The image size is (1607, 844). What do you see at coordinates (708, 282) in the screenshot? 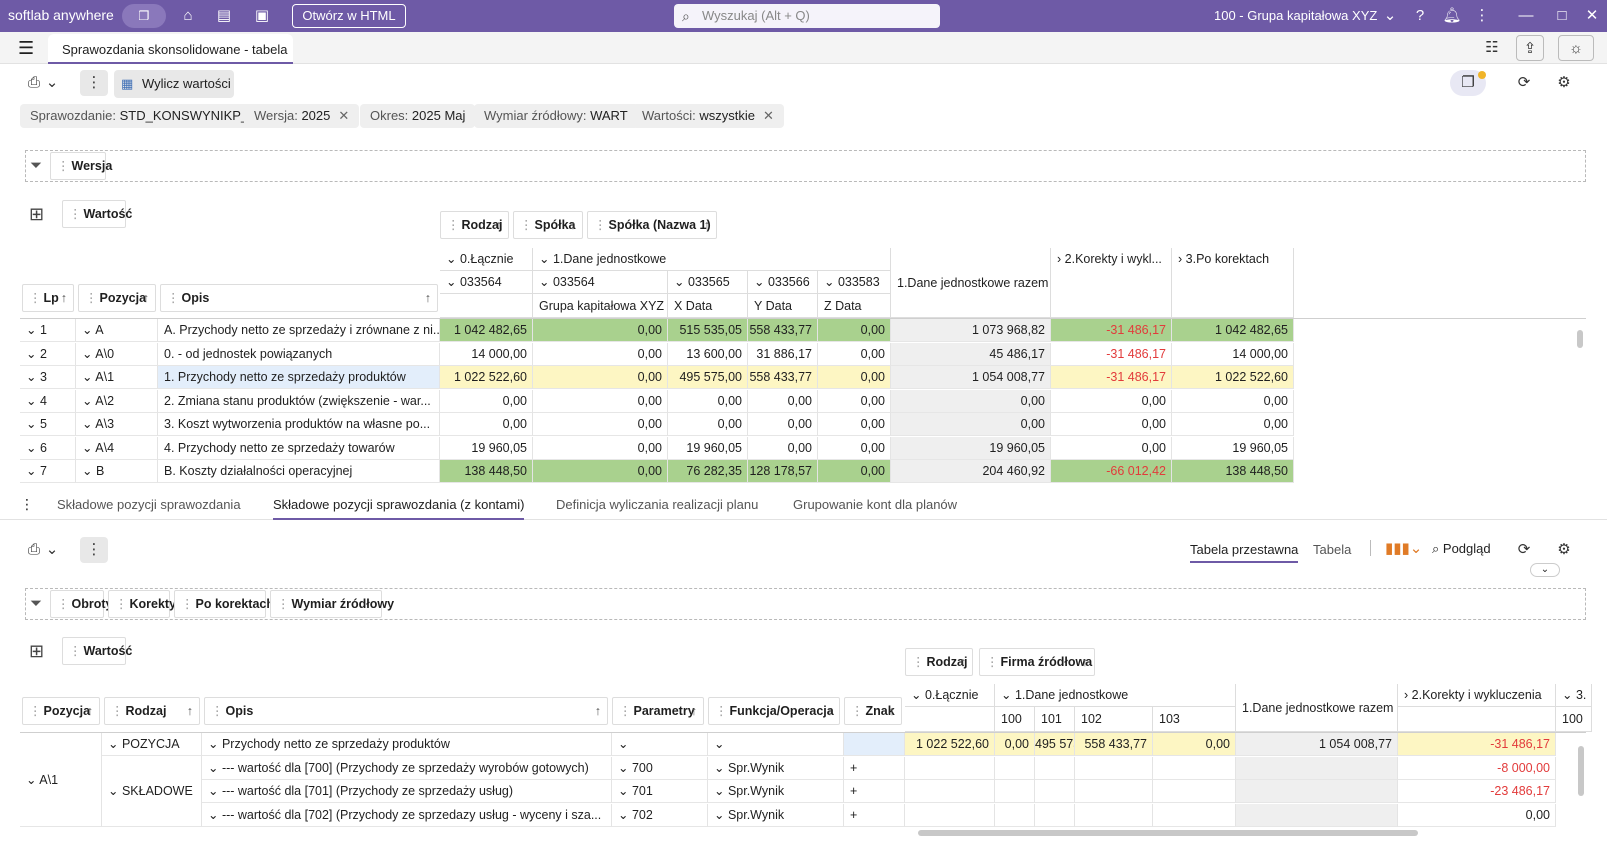
I see `col-code: ⌄ 033565` at bounding box center [708, 282].